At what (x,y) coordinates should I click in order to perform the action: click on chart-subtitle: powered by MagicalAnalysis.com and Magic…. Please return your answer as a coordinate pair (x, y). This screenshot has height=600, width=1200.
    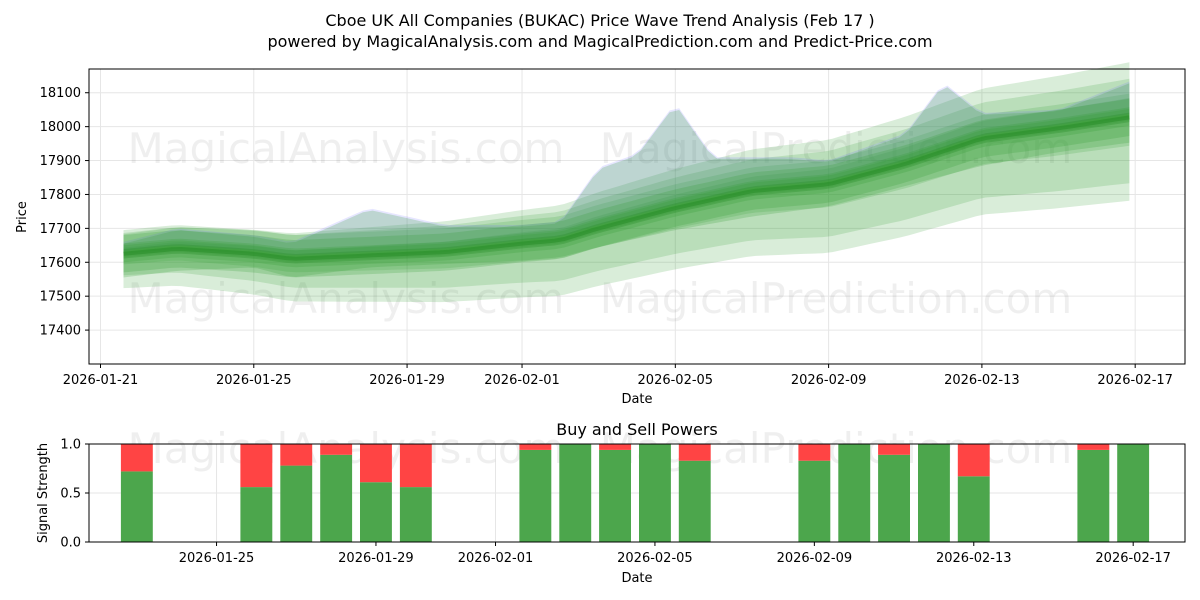
    Looking at the image, I should click on (599, 41).